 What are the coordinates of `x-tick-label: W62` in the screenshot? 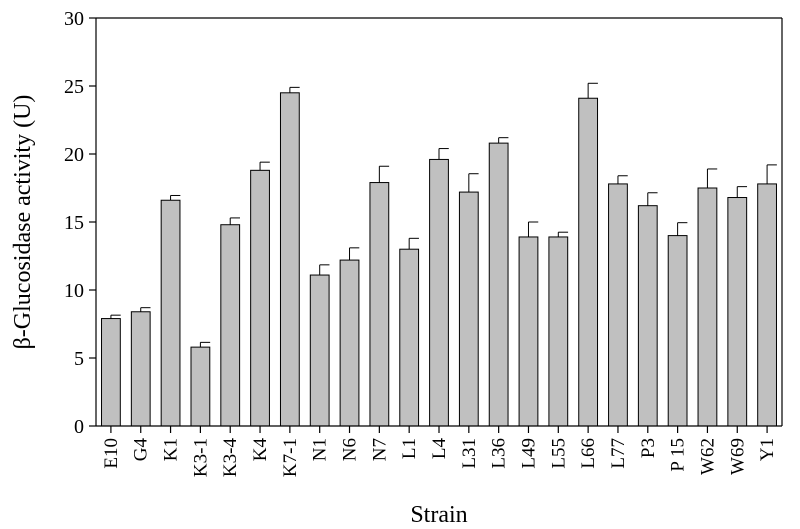 It's located at (707, 456).